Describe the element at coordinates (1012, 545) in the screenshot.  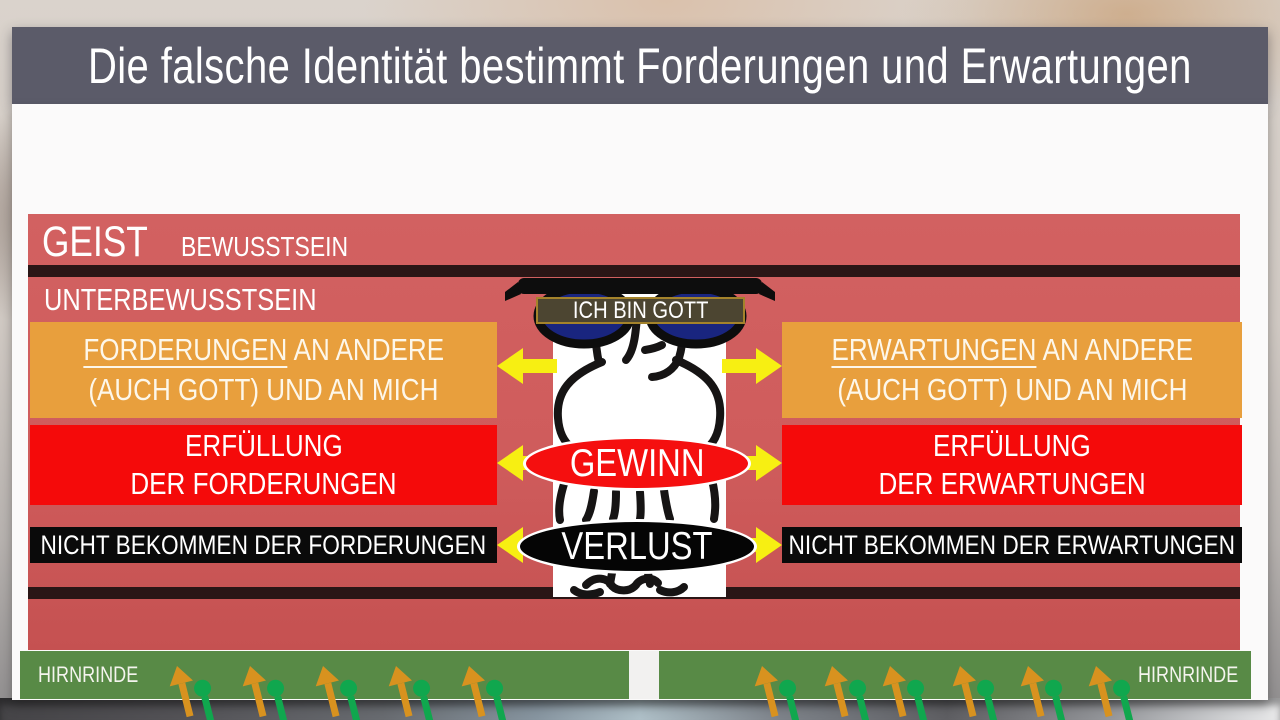
I see `not-getting-expectations-bar: NICHT BEKOMMEN DER ERWARTUNGEN` at that location.